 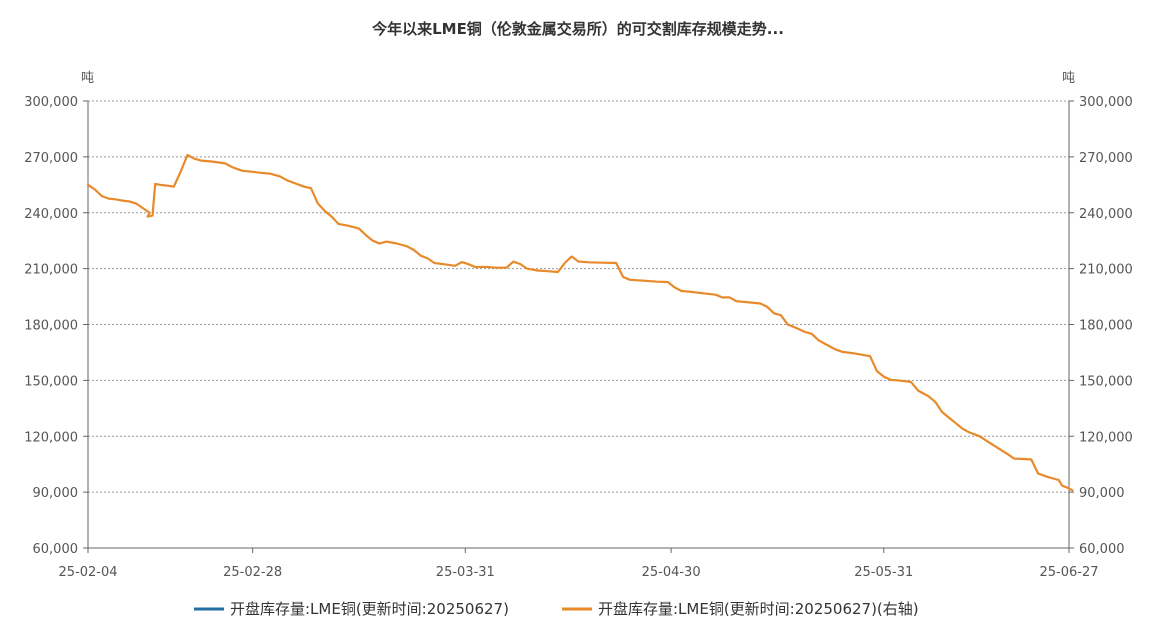 I want to click on left-axis-unit: 吨, so click(x=87, y=78).